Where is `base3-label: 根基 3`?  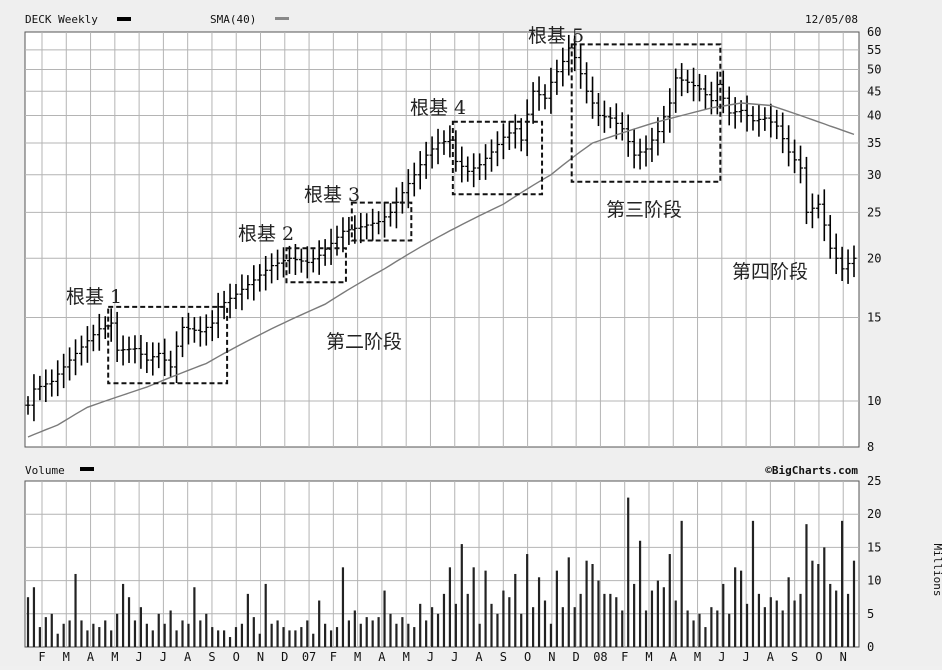
base3-label: 根基 3 is located at coordinates (332, 195).